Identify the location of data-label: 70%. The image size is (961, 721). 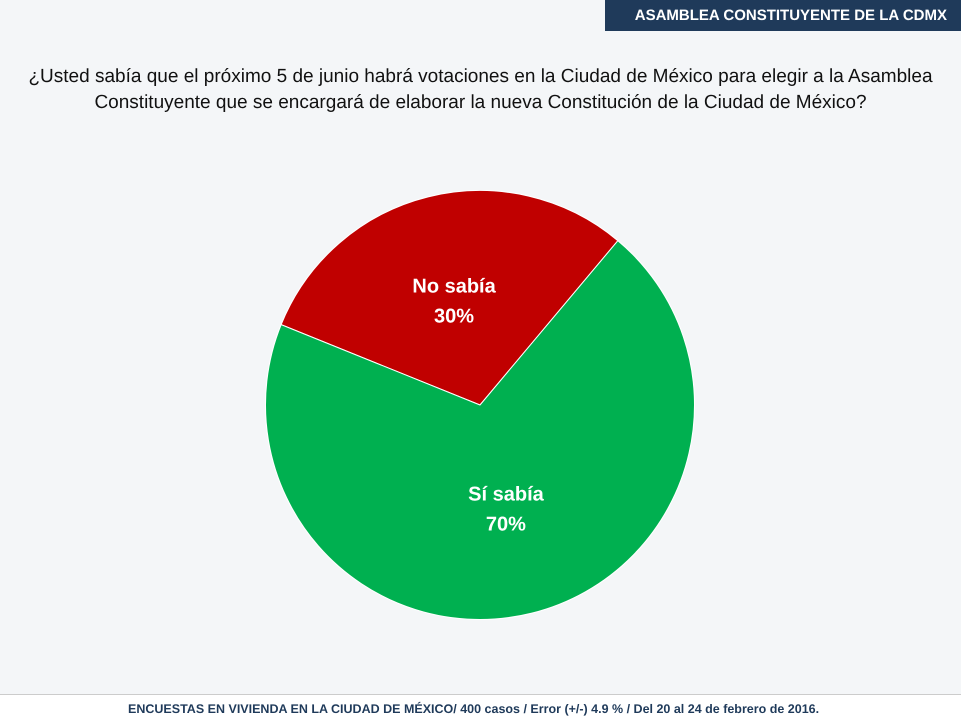
(506, 525).